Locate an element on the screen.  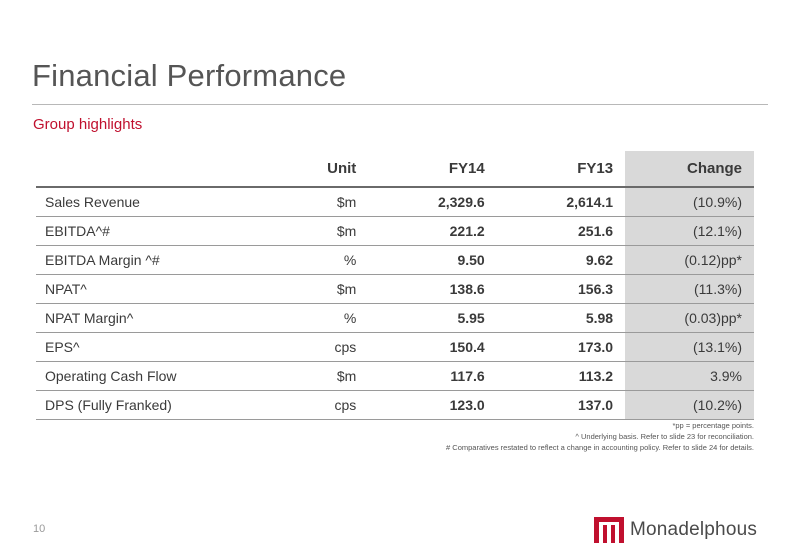
table-row: DPS (Fully Franked) cps 123.0 137.0 (10.2%) is located at coordinates (395, 405).